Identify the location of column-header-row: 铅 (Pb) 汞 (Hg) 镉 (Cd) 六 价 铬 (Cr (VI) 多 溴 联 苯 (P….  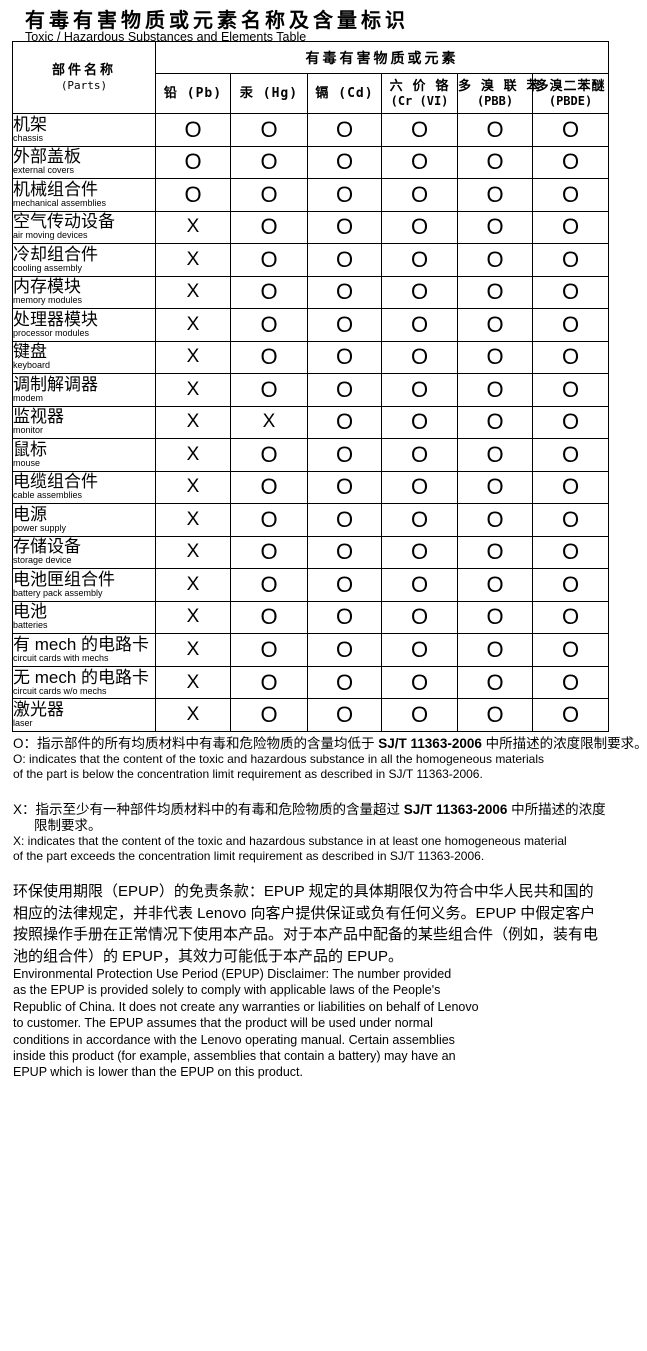
(311, 93).